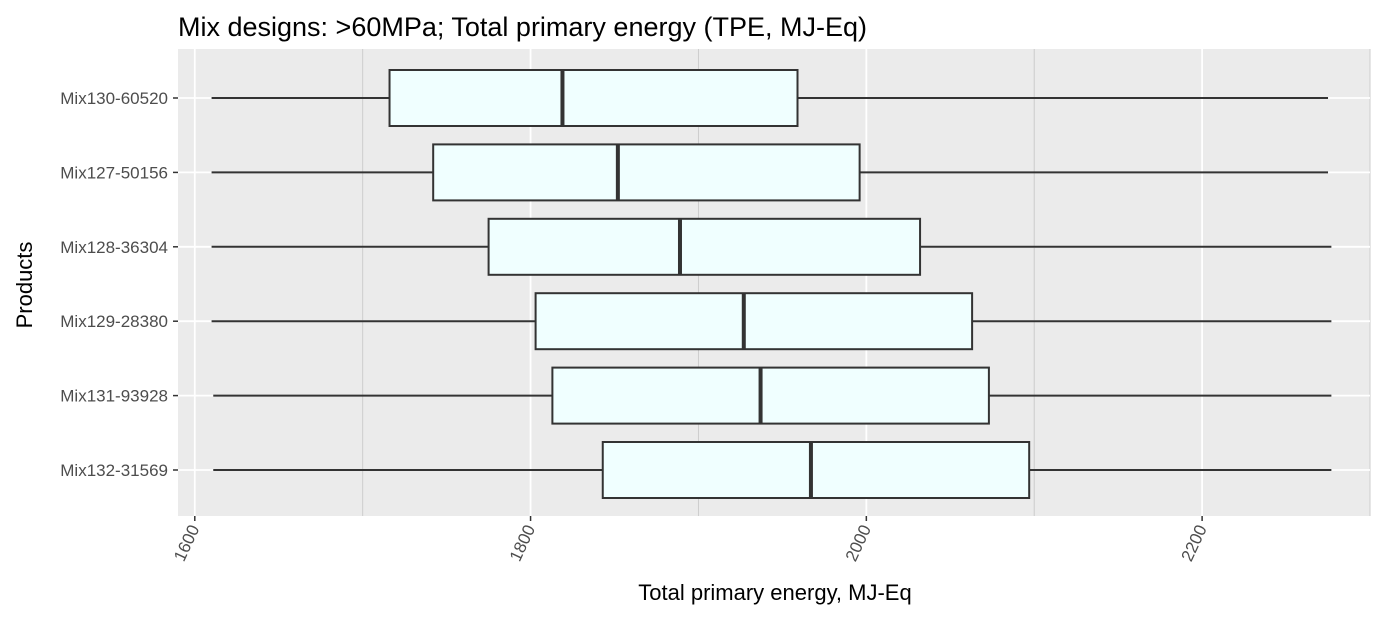 The image size is (1384, 618). What do you see at coordinates (774, 592) in the screenshot?
I see `x-axis-title: Total primary energy, MJ-Eq` at bounding box center [774, 592].